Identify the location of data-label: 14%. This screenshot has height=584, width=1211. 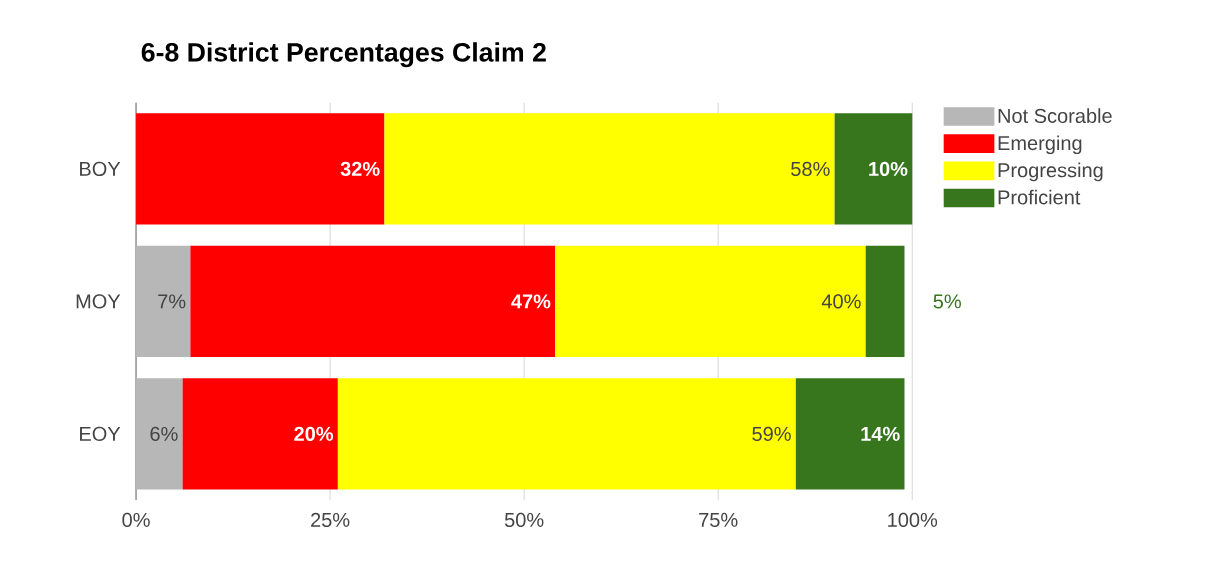
(880, 433).